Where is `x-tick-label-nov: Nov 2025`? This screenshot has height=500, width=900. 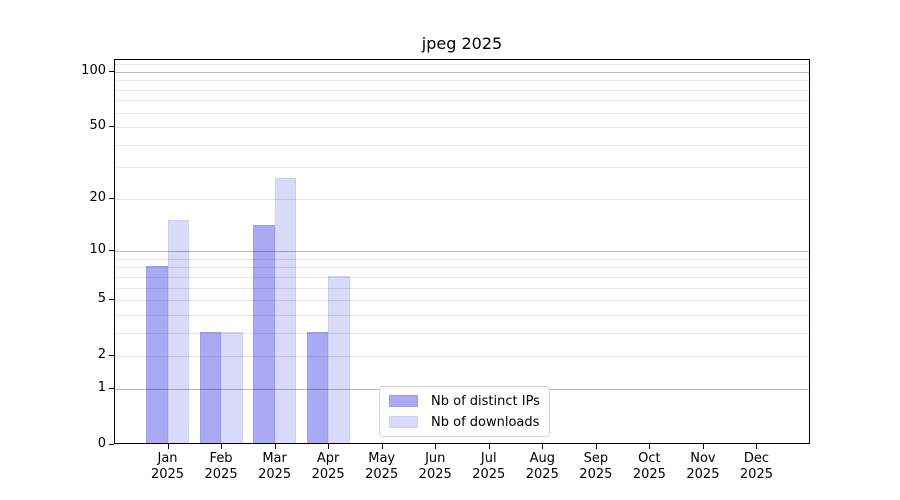 x-tick-label-nov: Nov 2025 is located at coordinates (703, 466).